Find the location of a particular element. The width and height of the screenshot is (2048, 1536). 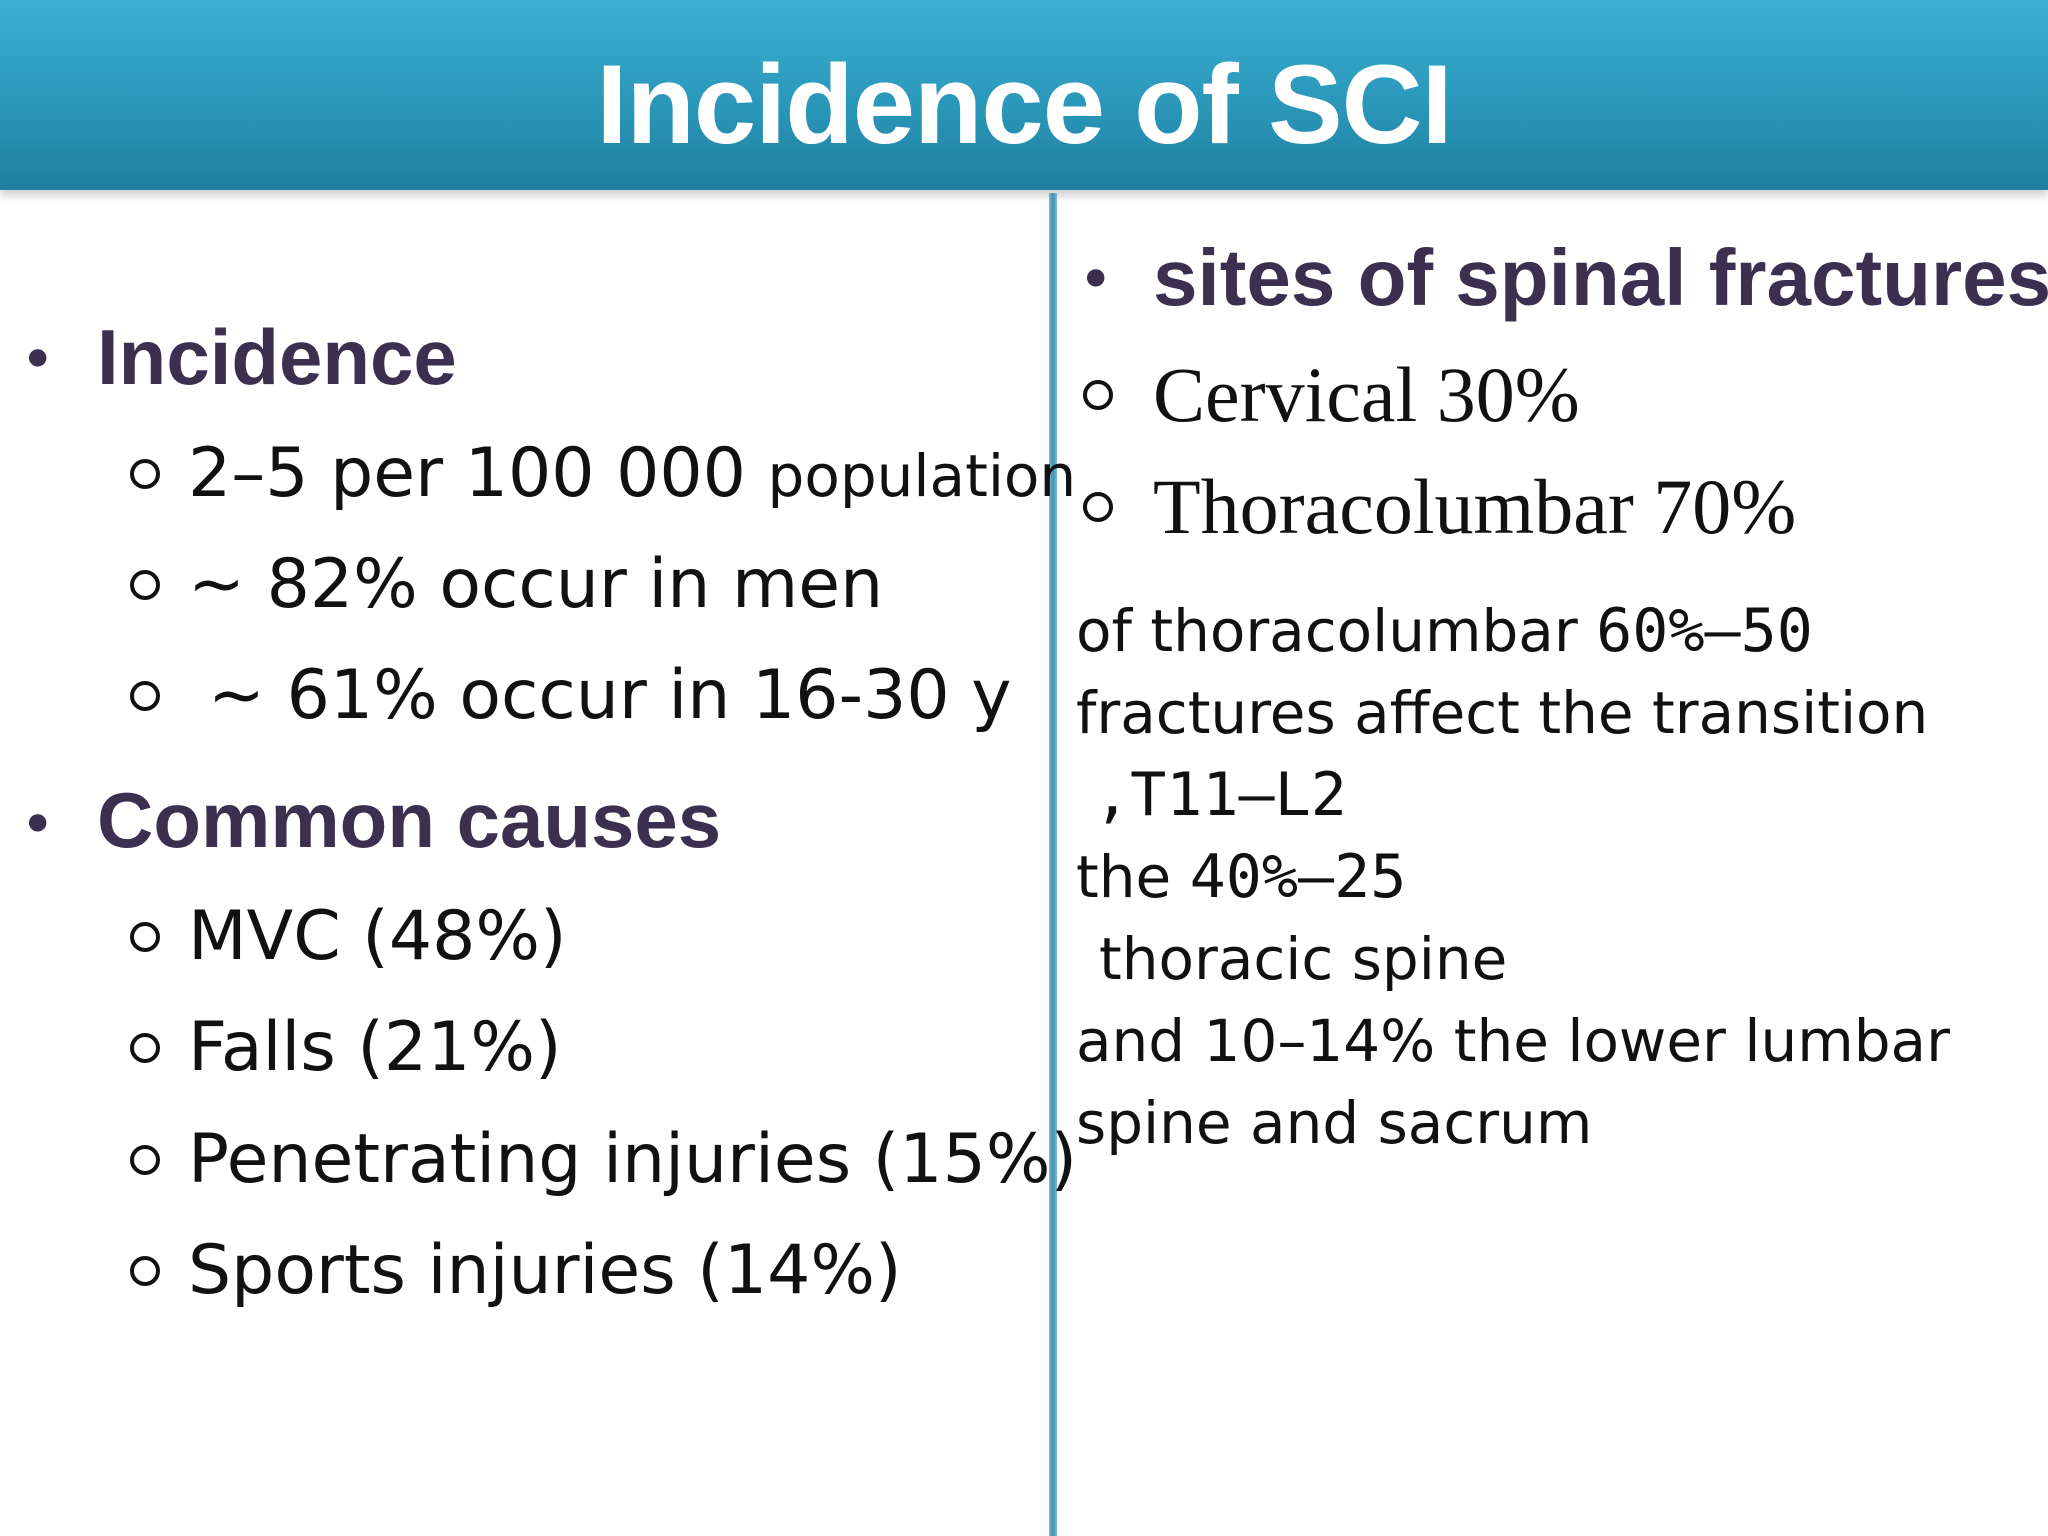

list-item-text: Falls (21%) is located at coordinates (375, 1047).